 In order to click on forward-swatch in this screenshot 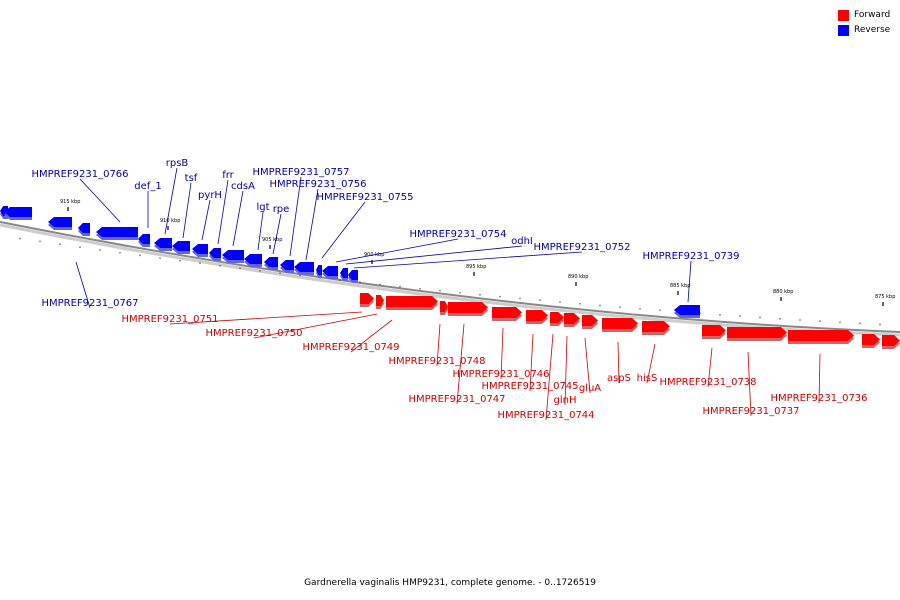, I will do `click(843, 15)`.